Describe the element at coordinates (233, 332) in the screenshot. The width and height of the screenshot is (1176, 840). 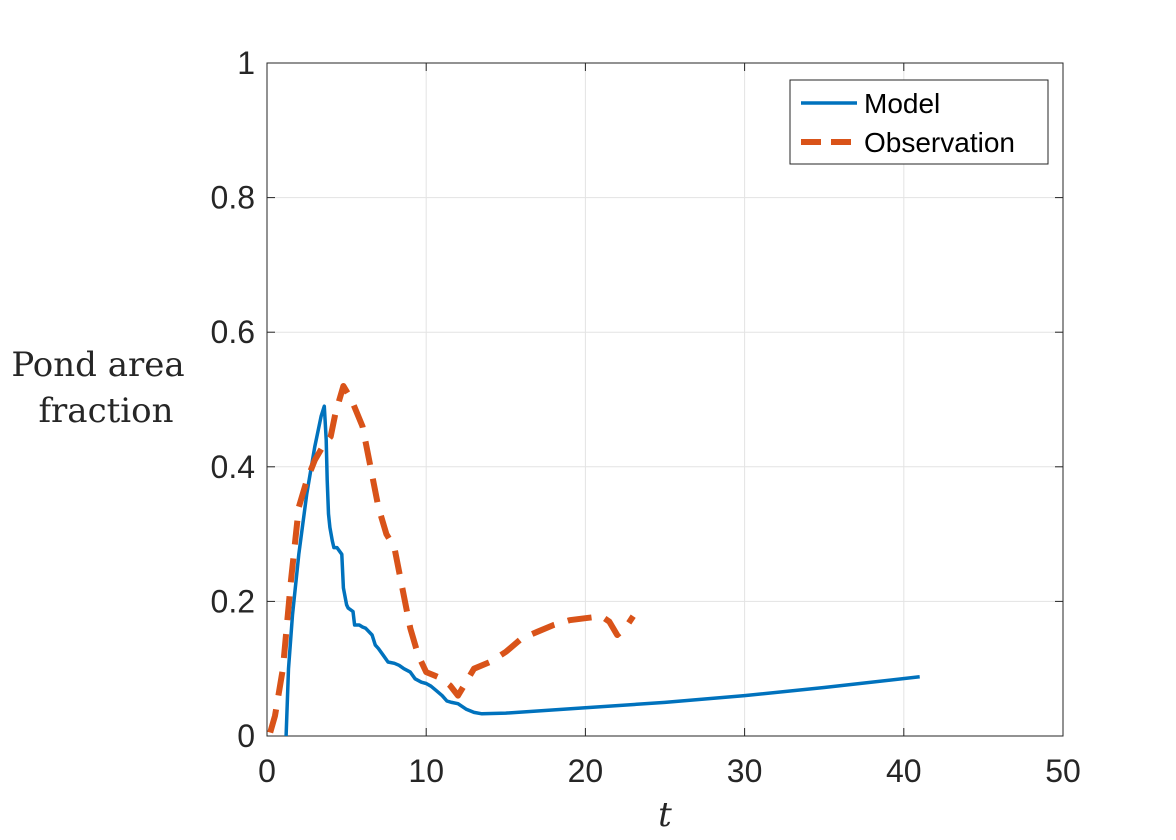
I see `y-tick-label: 0.6` at that location.